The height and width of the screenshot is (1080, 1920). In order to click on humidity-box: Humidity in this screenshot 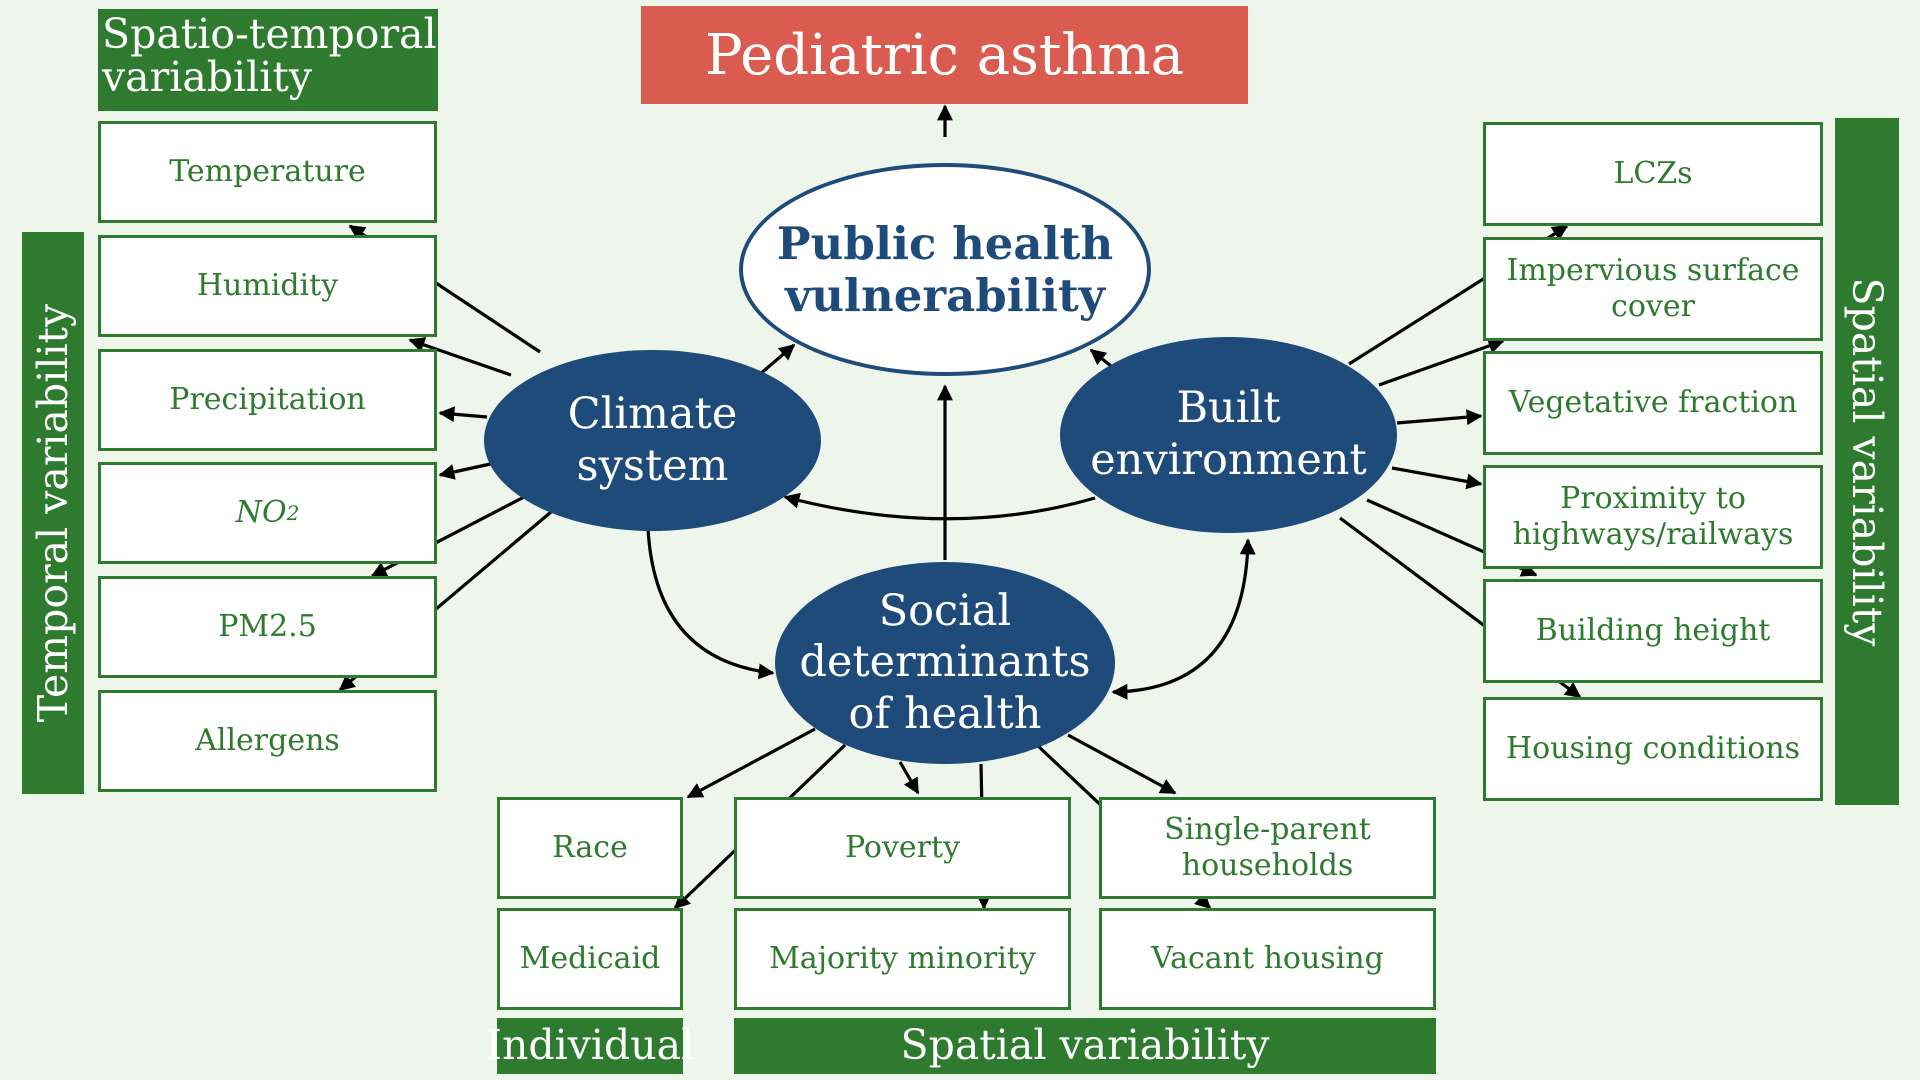, I will do `click(267, 286)`.